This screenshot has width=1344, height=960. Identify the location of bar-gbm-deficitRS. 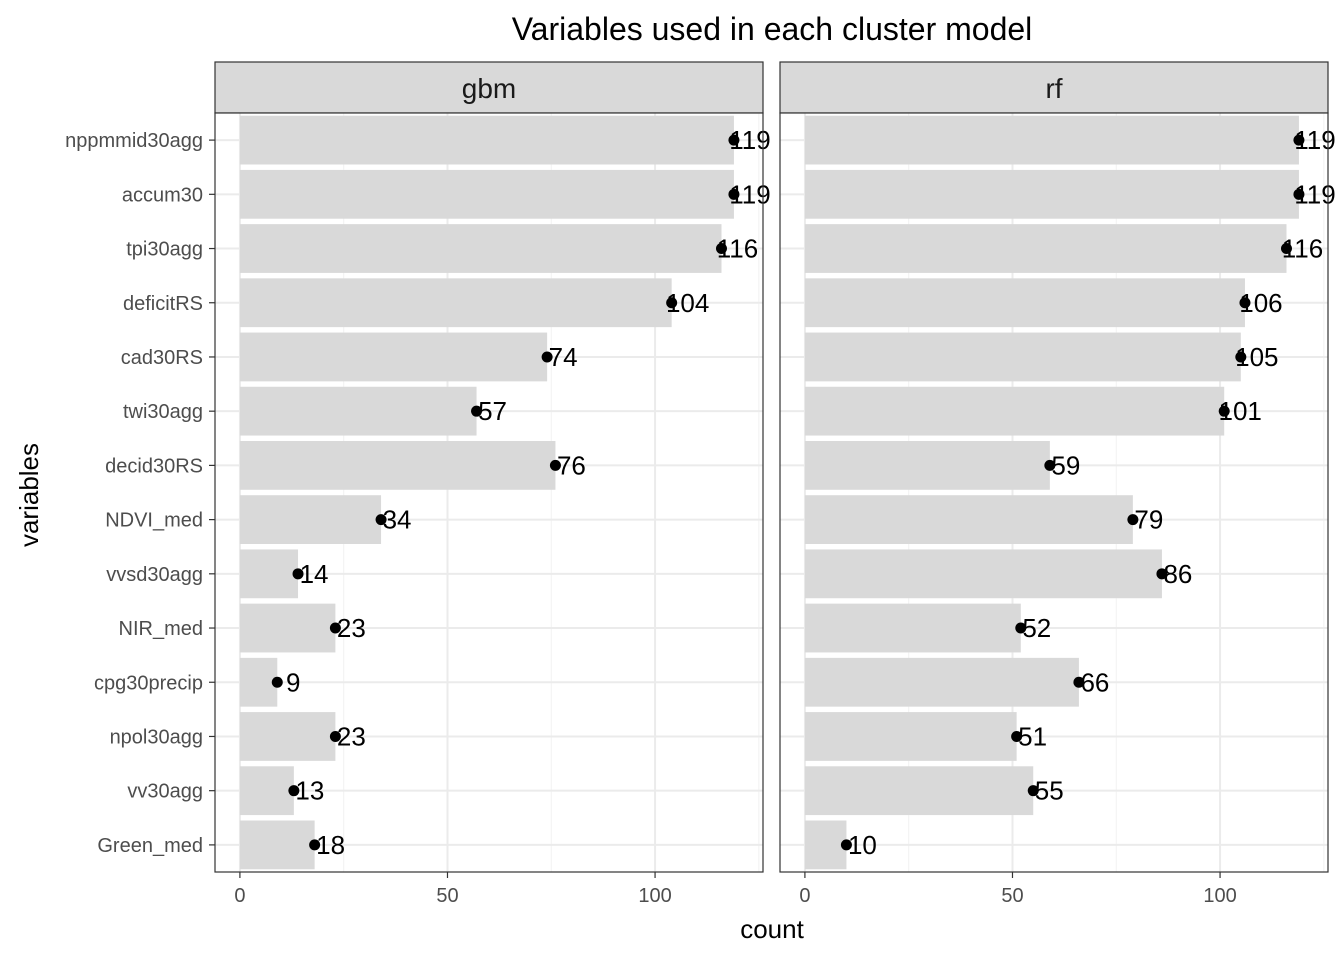
(455, 303).